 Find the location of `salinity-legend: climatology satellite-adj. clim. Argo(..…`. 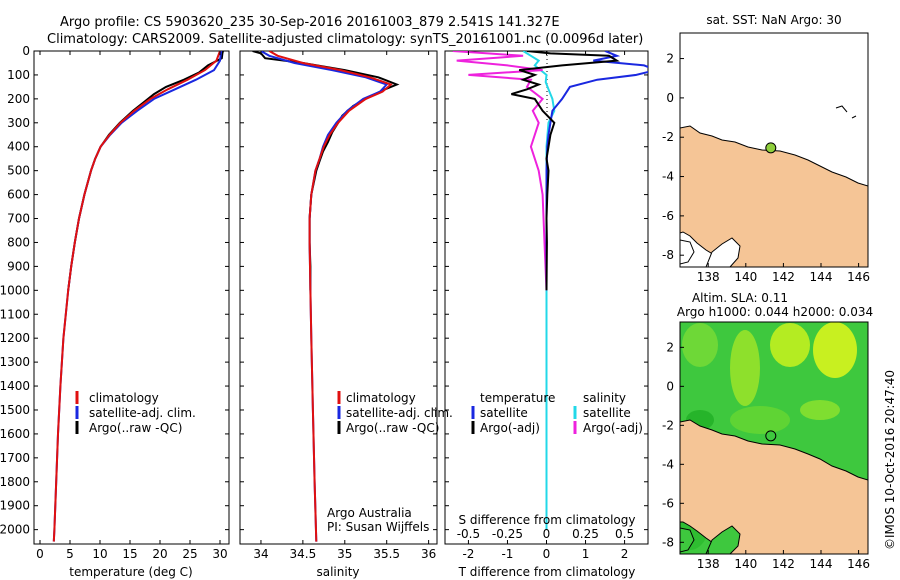

salinity-legend: climatology satellite-adj. clim. Argo(..… is located at coordinates (395, 413).